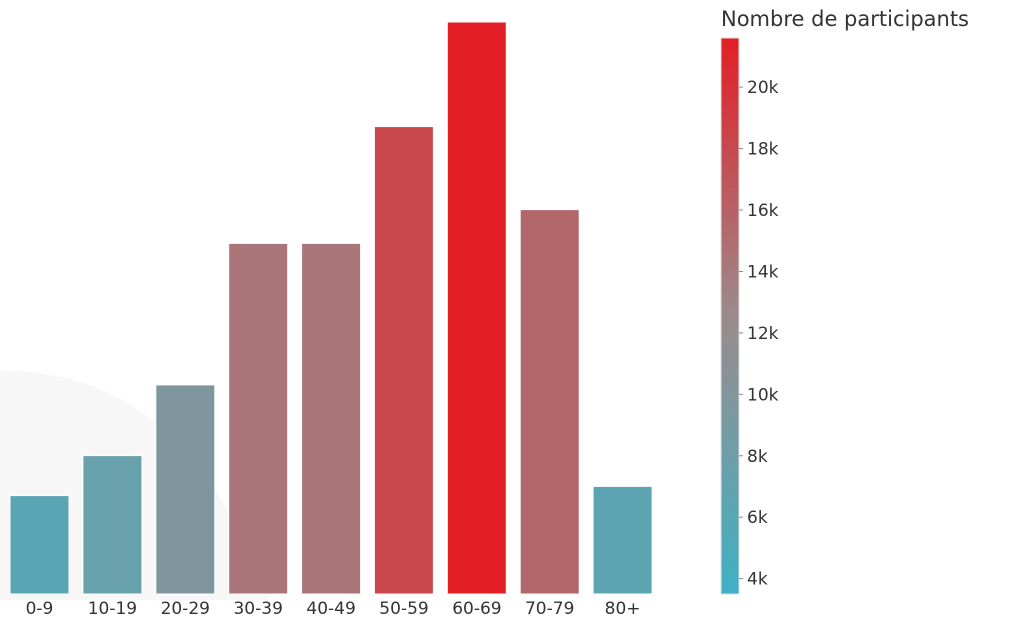  I want to click on colorbar-tick-label: 14k, so click(763, 273).